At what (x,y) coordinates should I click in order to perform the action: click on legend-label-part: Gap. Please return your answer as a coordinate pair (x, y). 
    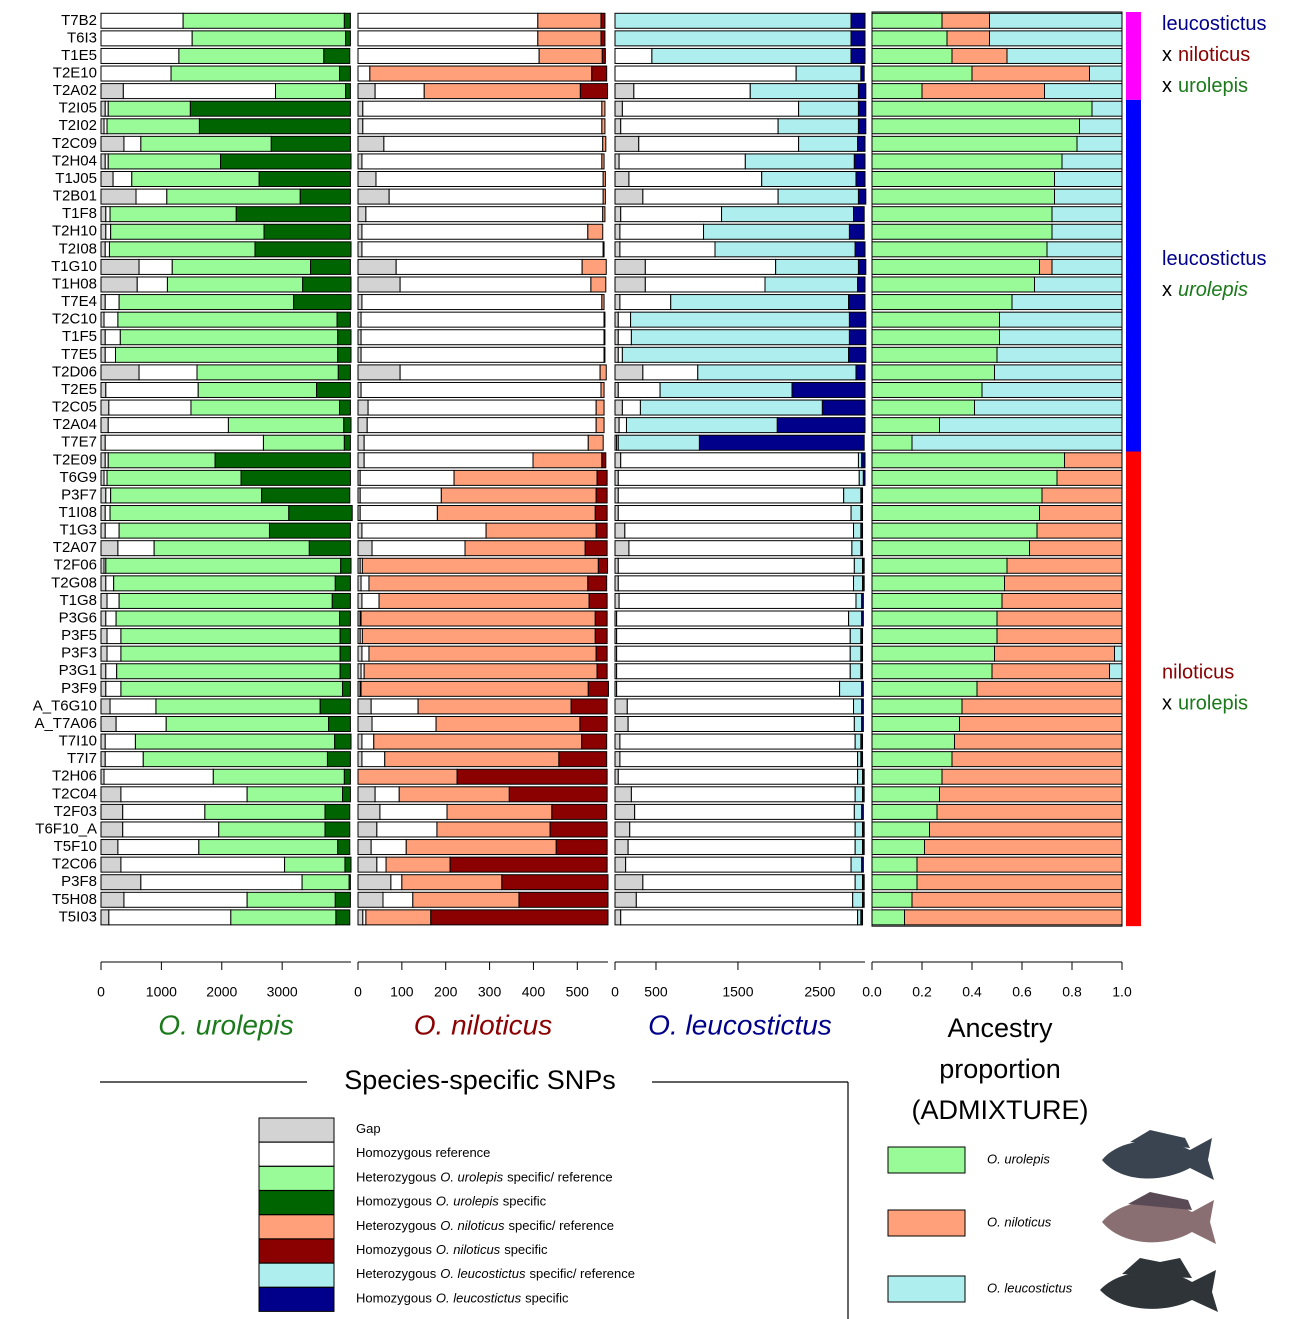
    Looking at the image, I should click on (368, 1128).